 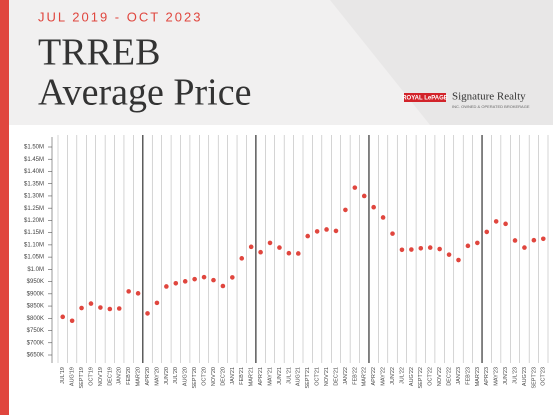 I want to click on x-tick-label: MAR'20, so click(x=139, y=376).